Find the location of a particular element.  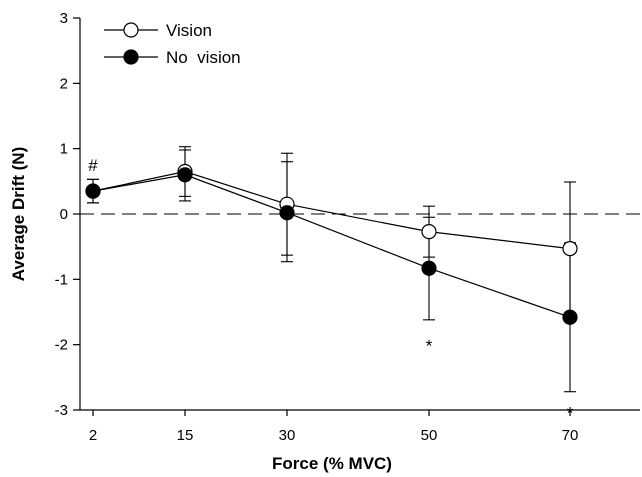

legend-marker-vision is located at coordinates (131, 30).